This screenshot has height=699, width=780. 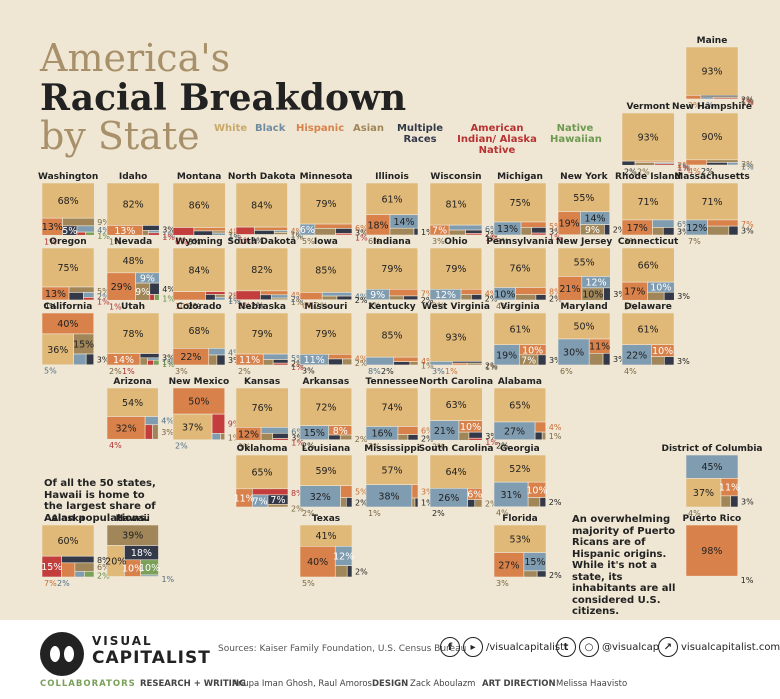 I want to click on segment-indiana-hispanic, so click(x=403, y=292).